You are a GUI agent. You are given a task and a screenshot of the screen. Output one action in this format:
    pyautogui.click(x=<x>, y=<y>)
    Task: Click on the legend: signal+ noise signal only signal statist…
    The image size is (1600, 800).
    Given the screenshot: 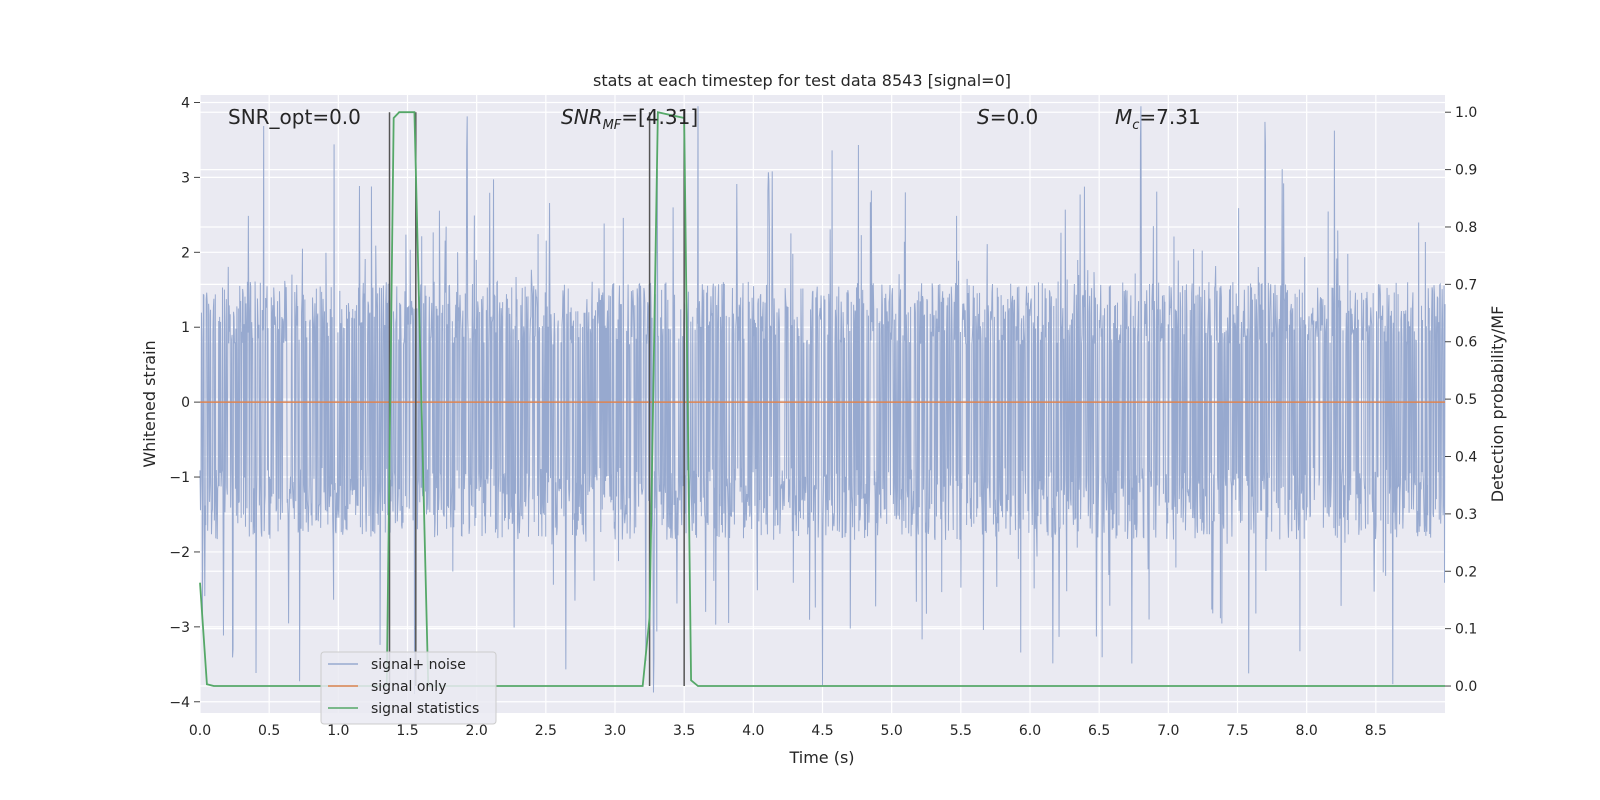 What is the action you would take?
    pyautogui.click(x=408, y=688)
    